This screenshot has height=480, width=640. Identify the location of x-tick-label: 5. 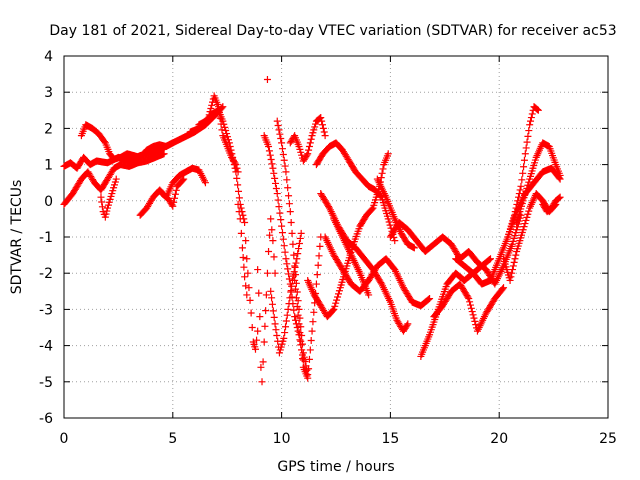
(172, 439).